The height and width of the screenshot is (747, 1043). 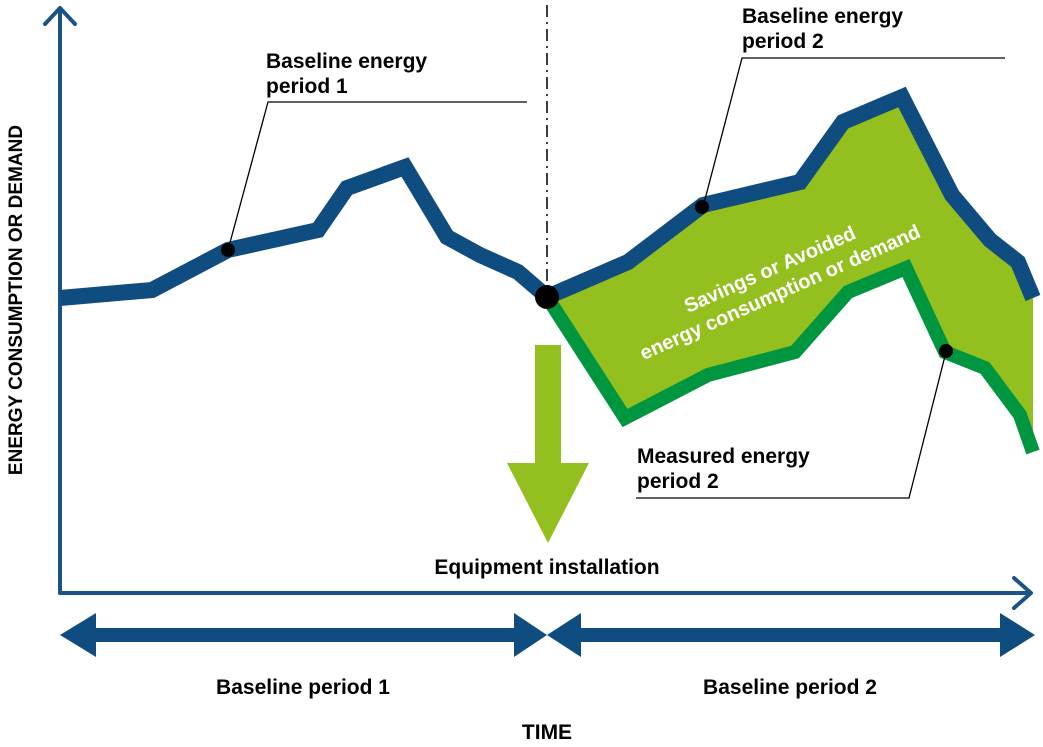 What do you see at coordinates (547, 732) in the screenshot?
I see `x-axis-label: TIME` at bounding box center [547, 732].